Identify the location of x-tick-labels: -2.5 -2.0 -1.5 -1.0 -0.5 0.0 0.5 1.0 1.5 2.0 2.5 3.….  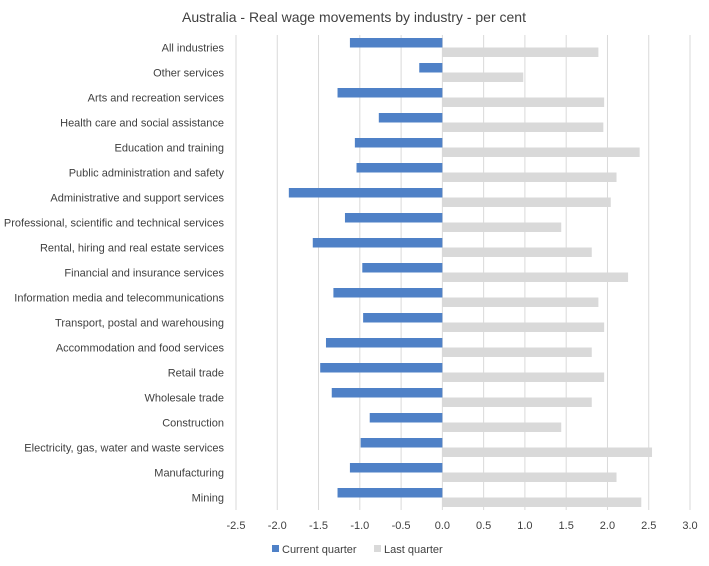
(462, 526).